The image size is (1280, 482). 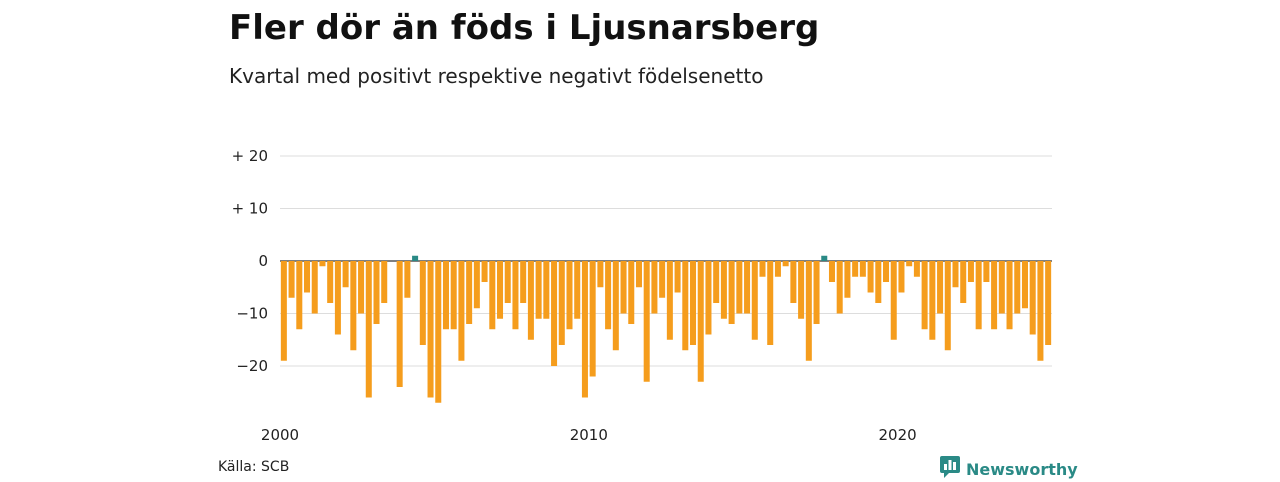 I want to click on y-tick-label: + 10, so click(x=250, y=209).